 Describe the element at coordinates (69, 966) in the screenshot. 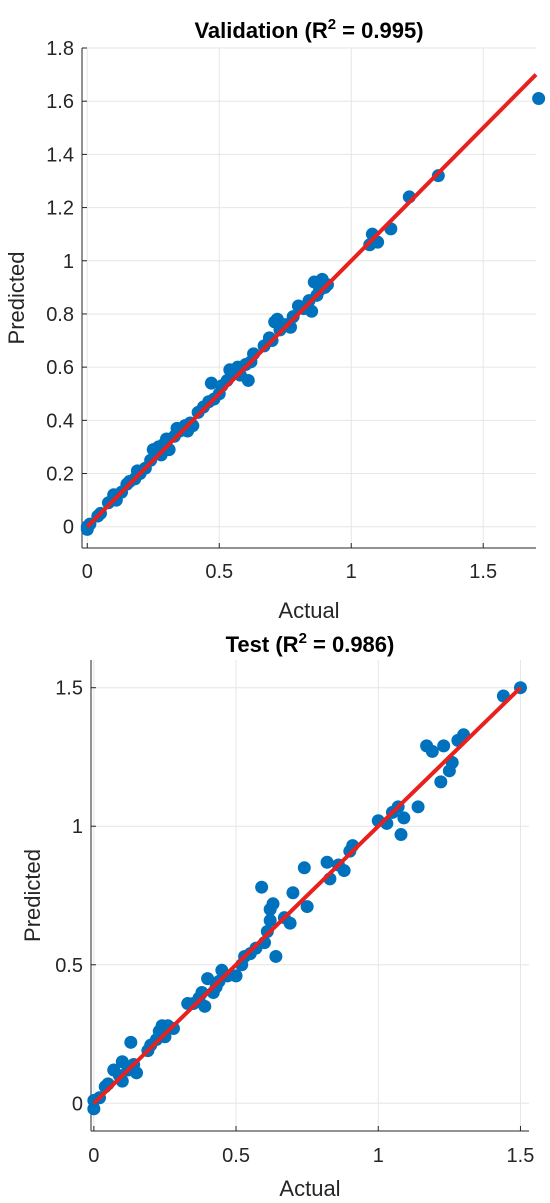

I see `y-tick-label: 0.5` at that location.